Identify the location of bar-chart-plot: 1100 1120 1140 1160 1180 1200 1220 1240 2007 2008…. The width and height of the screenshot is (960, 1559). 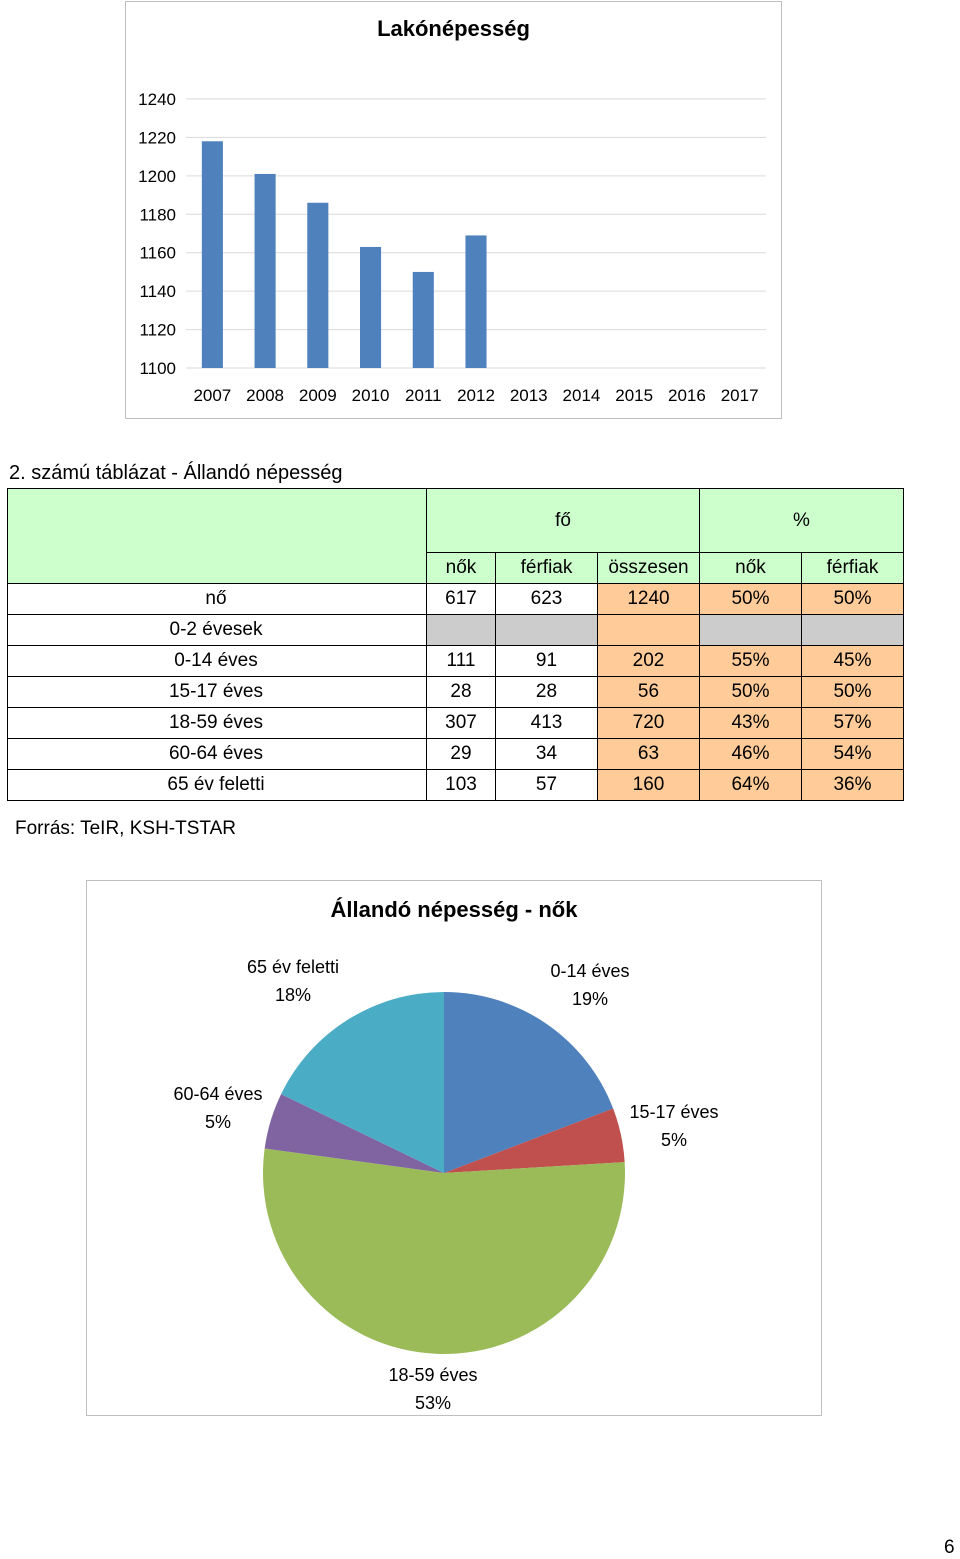
(452, 247).